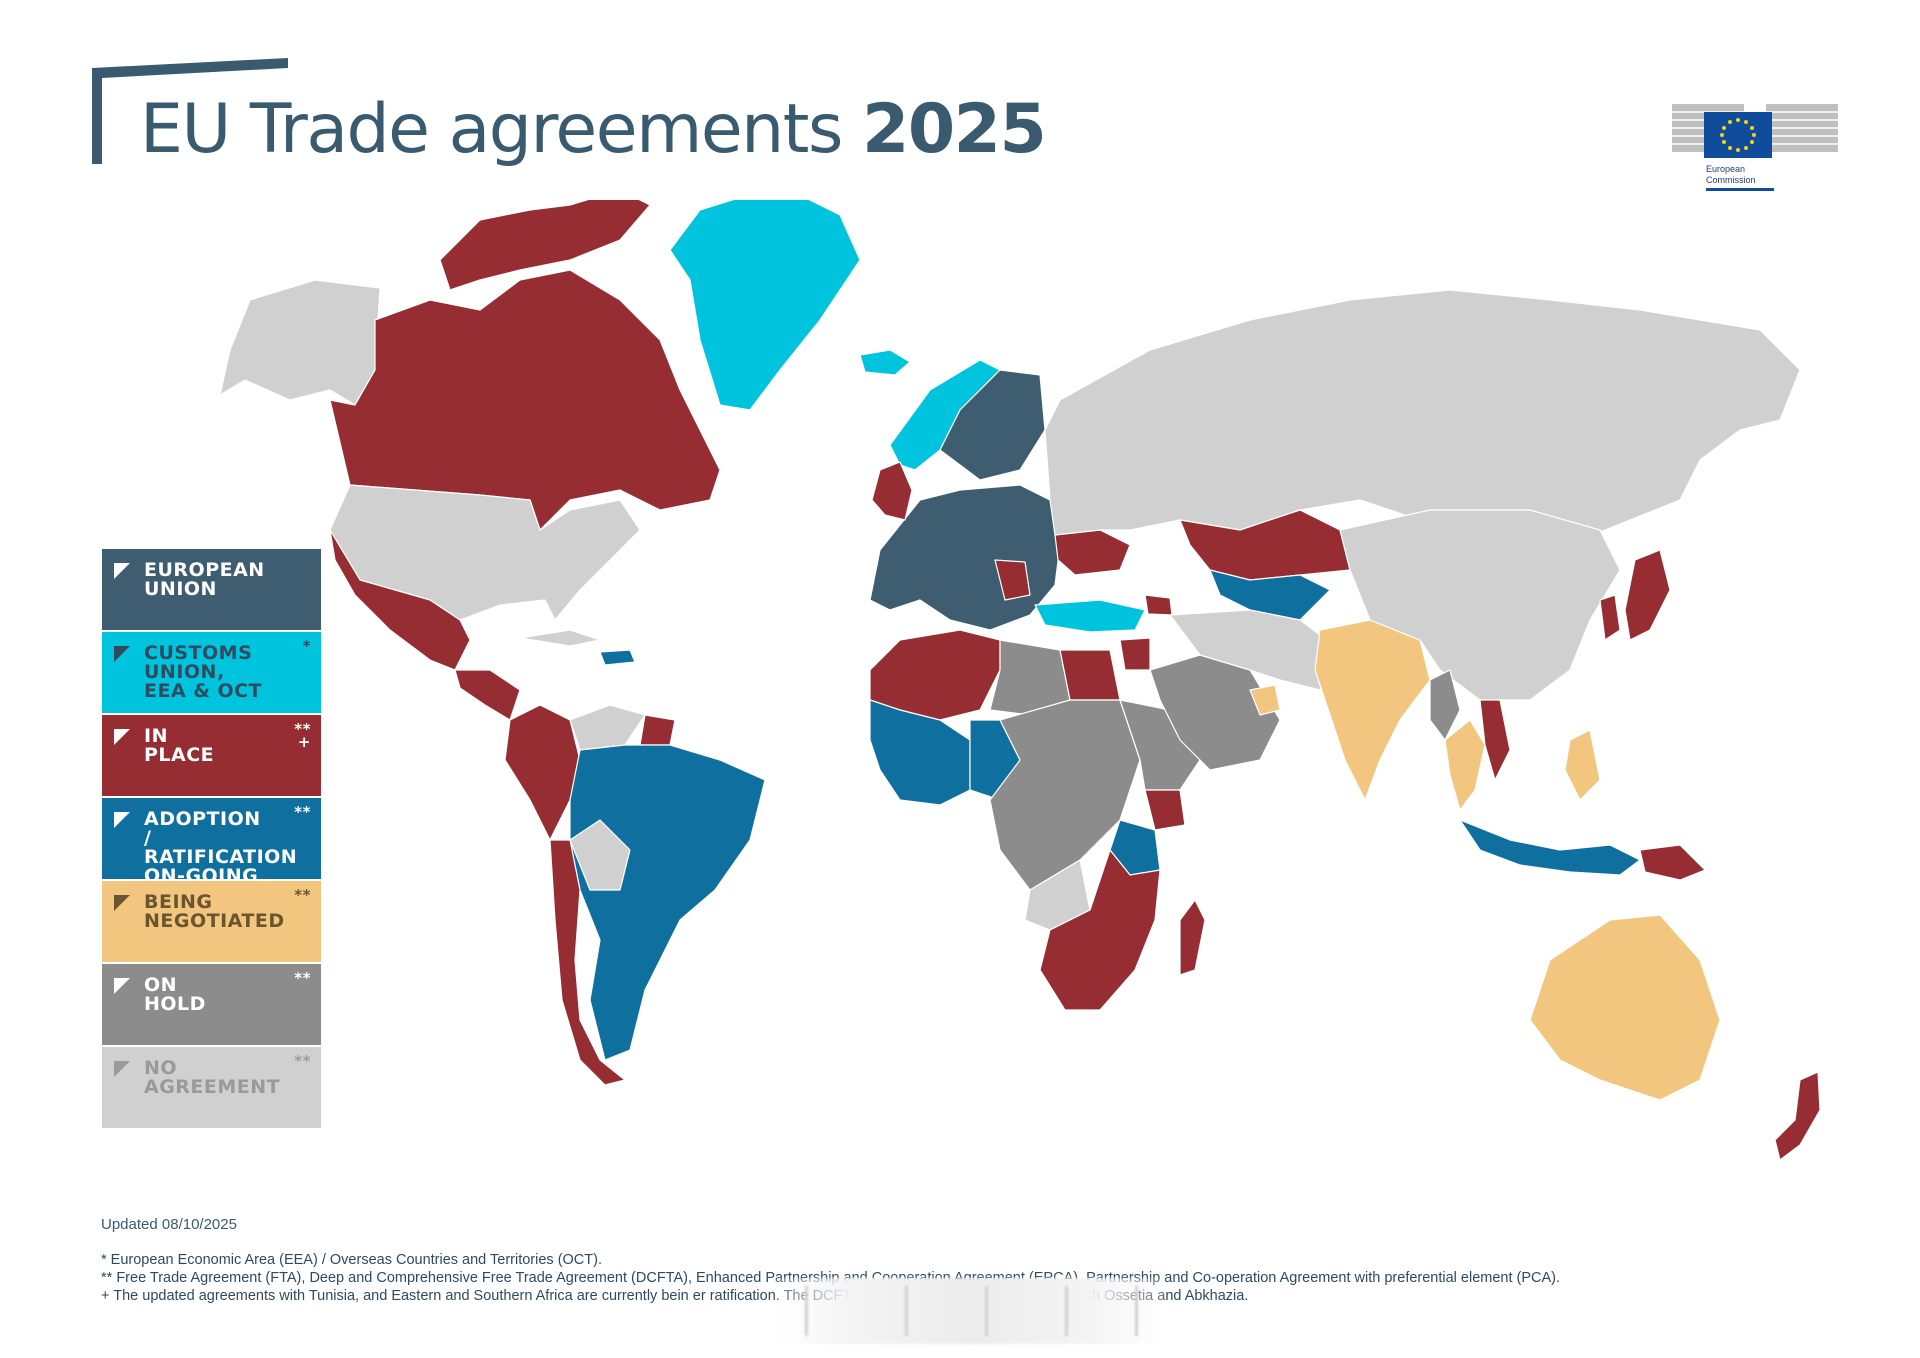 This screenshot has height=1358, width=1920. I want to click on region-uae, so click(1265, 700).